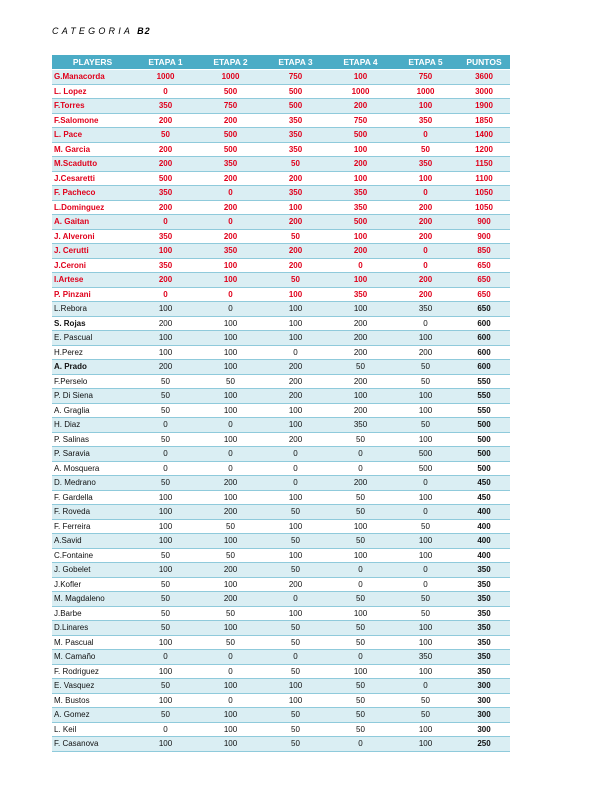 The width and height of the screenshot is (612, 792). Describe the element at coordinates (281, 178) in the screenshot. I see `table-row: J.Cesaretti 500 200 200 100 100 1100` at that location.